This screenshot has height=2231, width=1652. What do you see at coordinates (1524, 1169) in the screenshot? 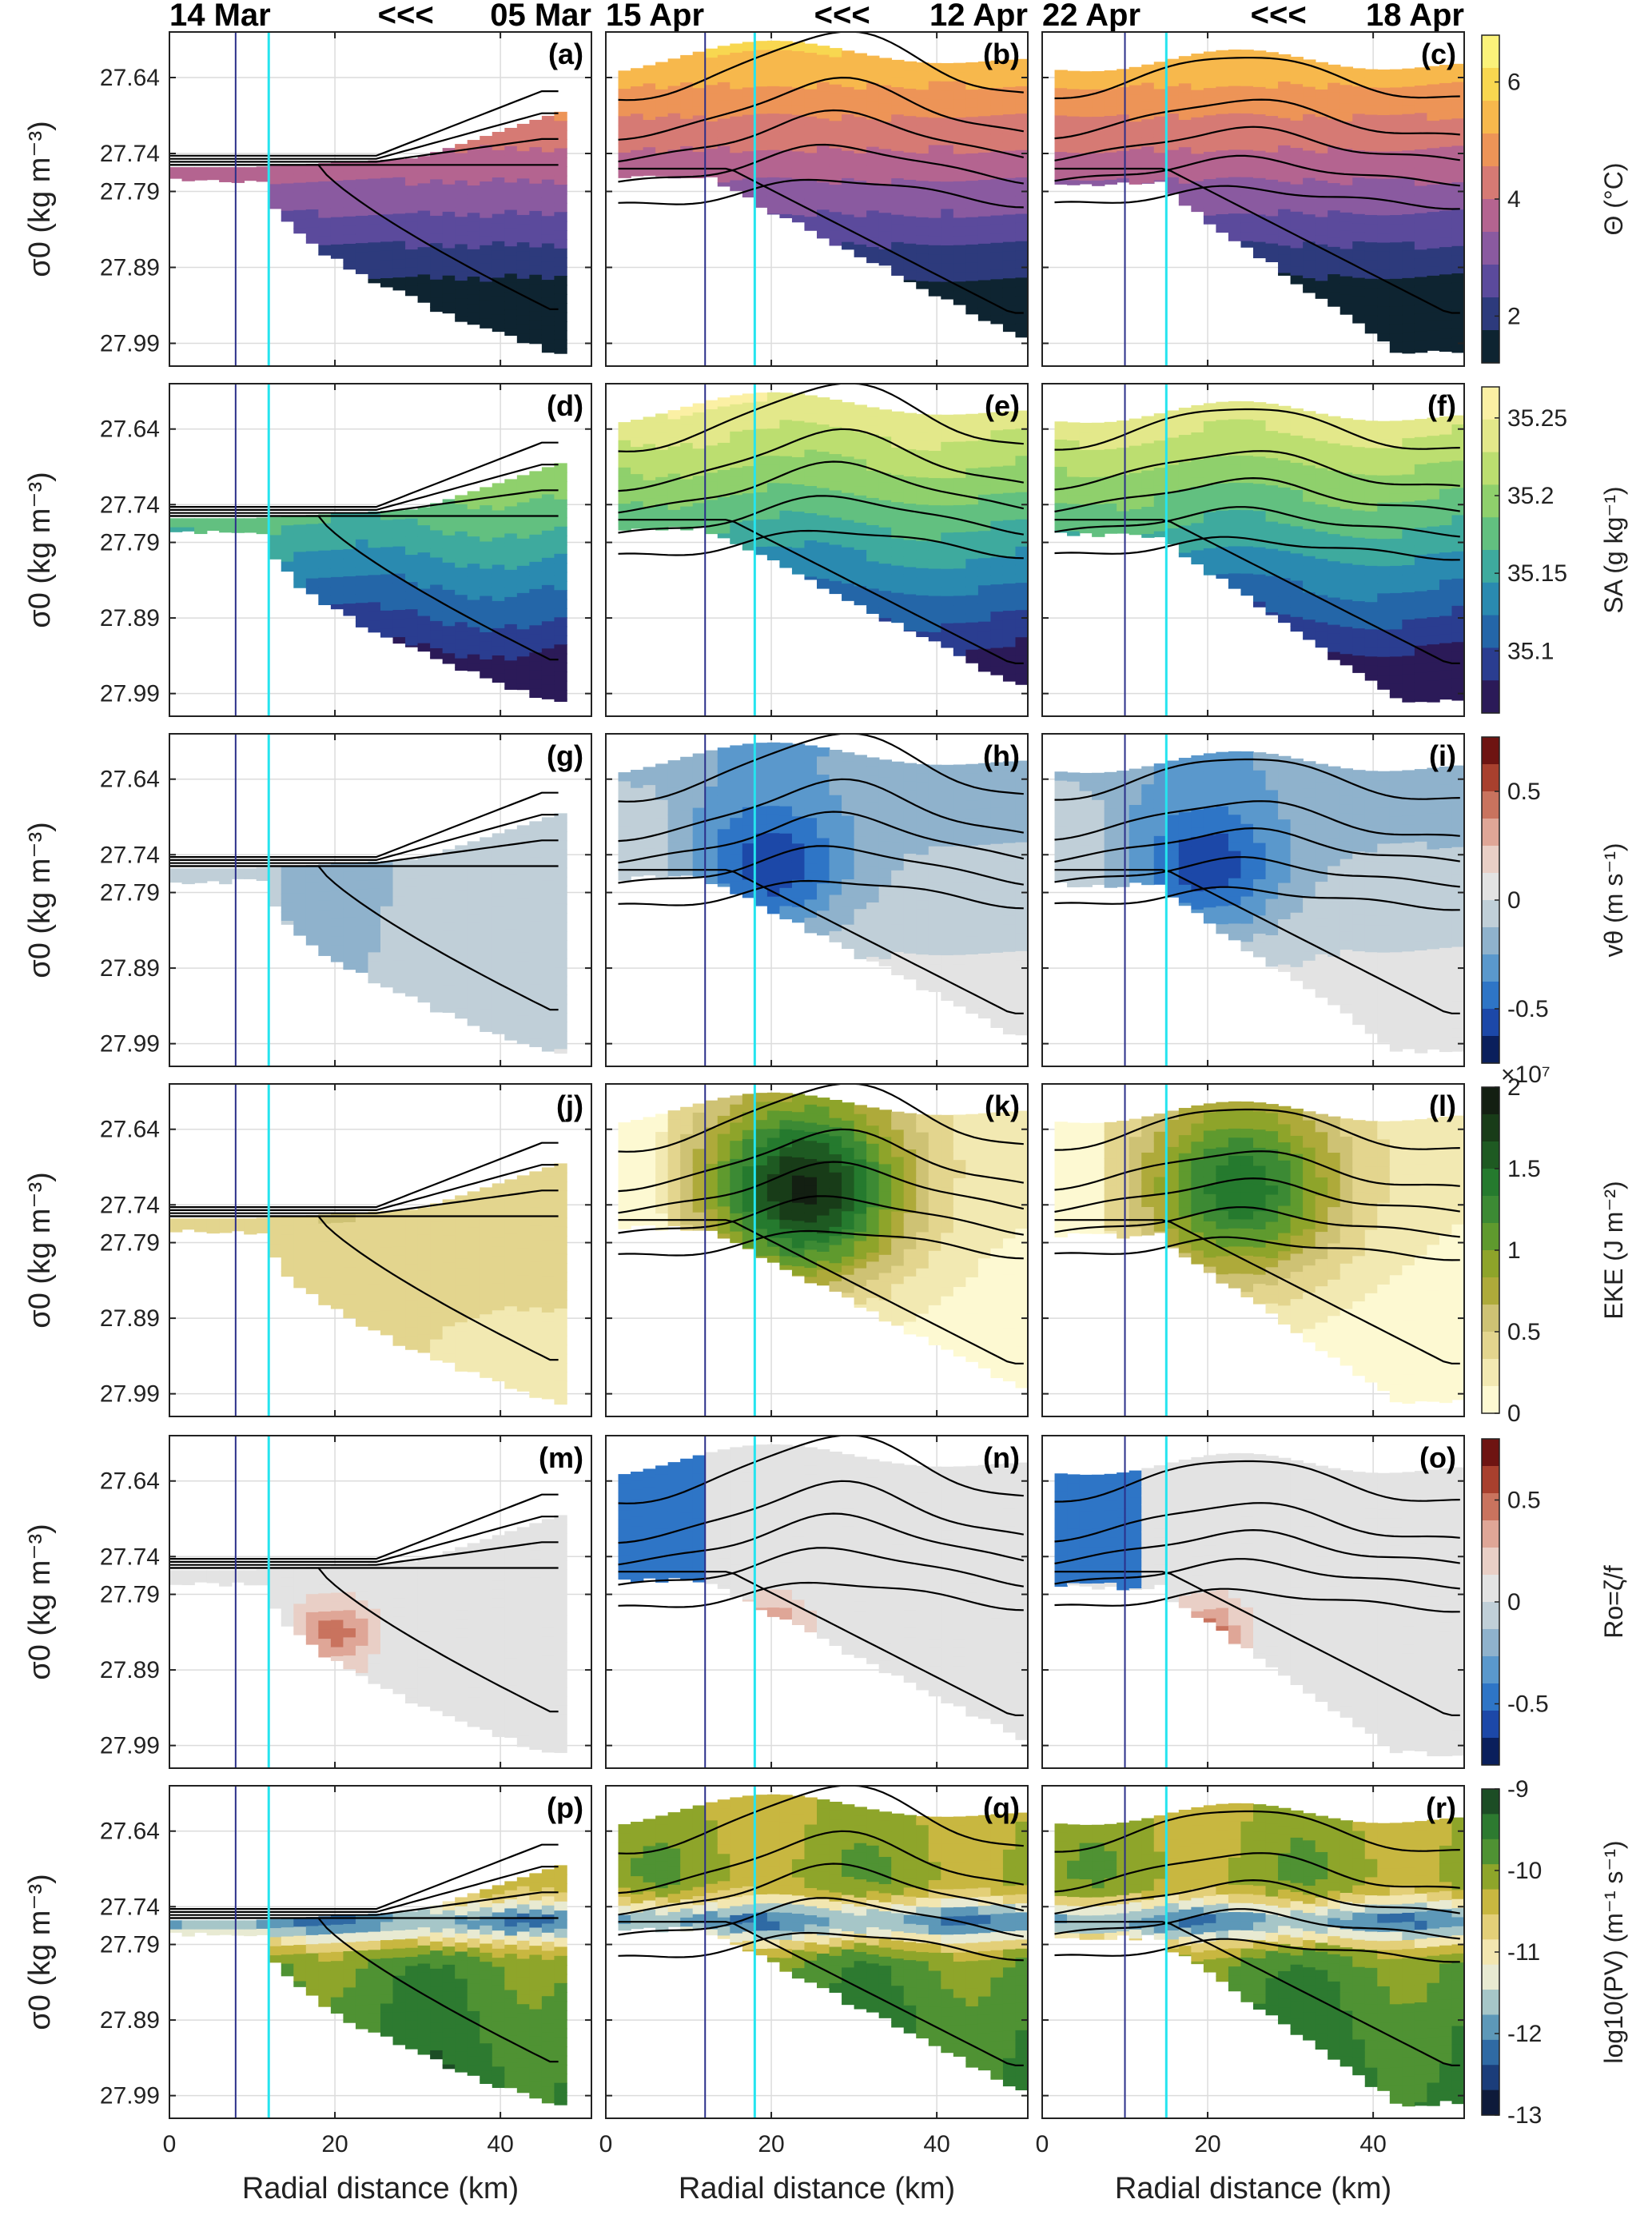
I see `colorbar-tick-label: 1.5` at bounding box center [1524, 1169].